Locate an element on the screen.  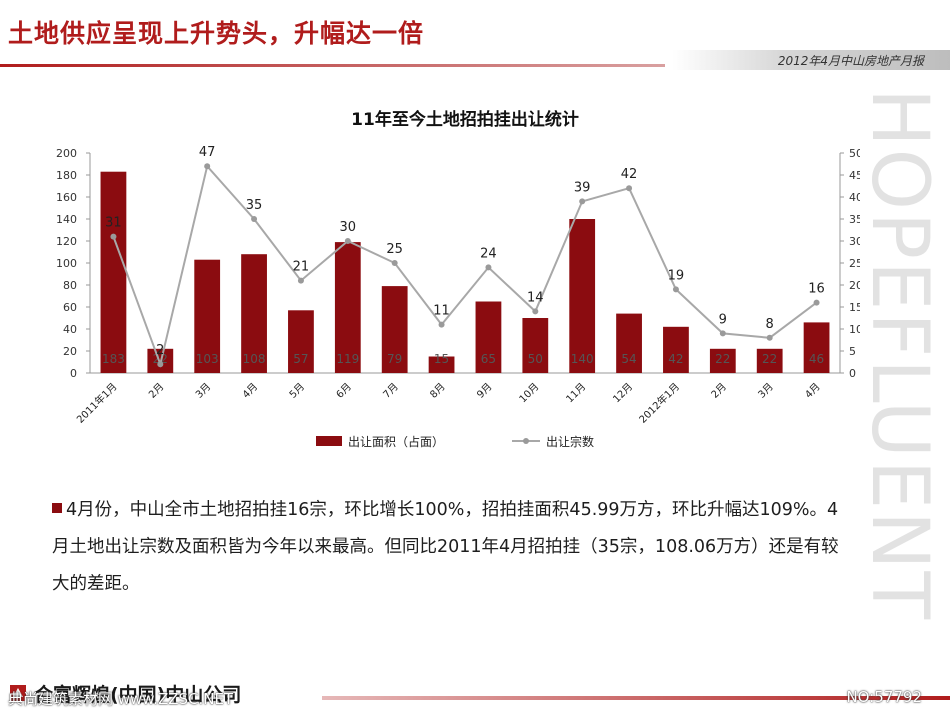
chart-title: 11年至今土地招拍挂出让统计 is located at coordinates (465, 119).